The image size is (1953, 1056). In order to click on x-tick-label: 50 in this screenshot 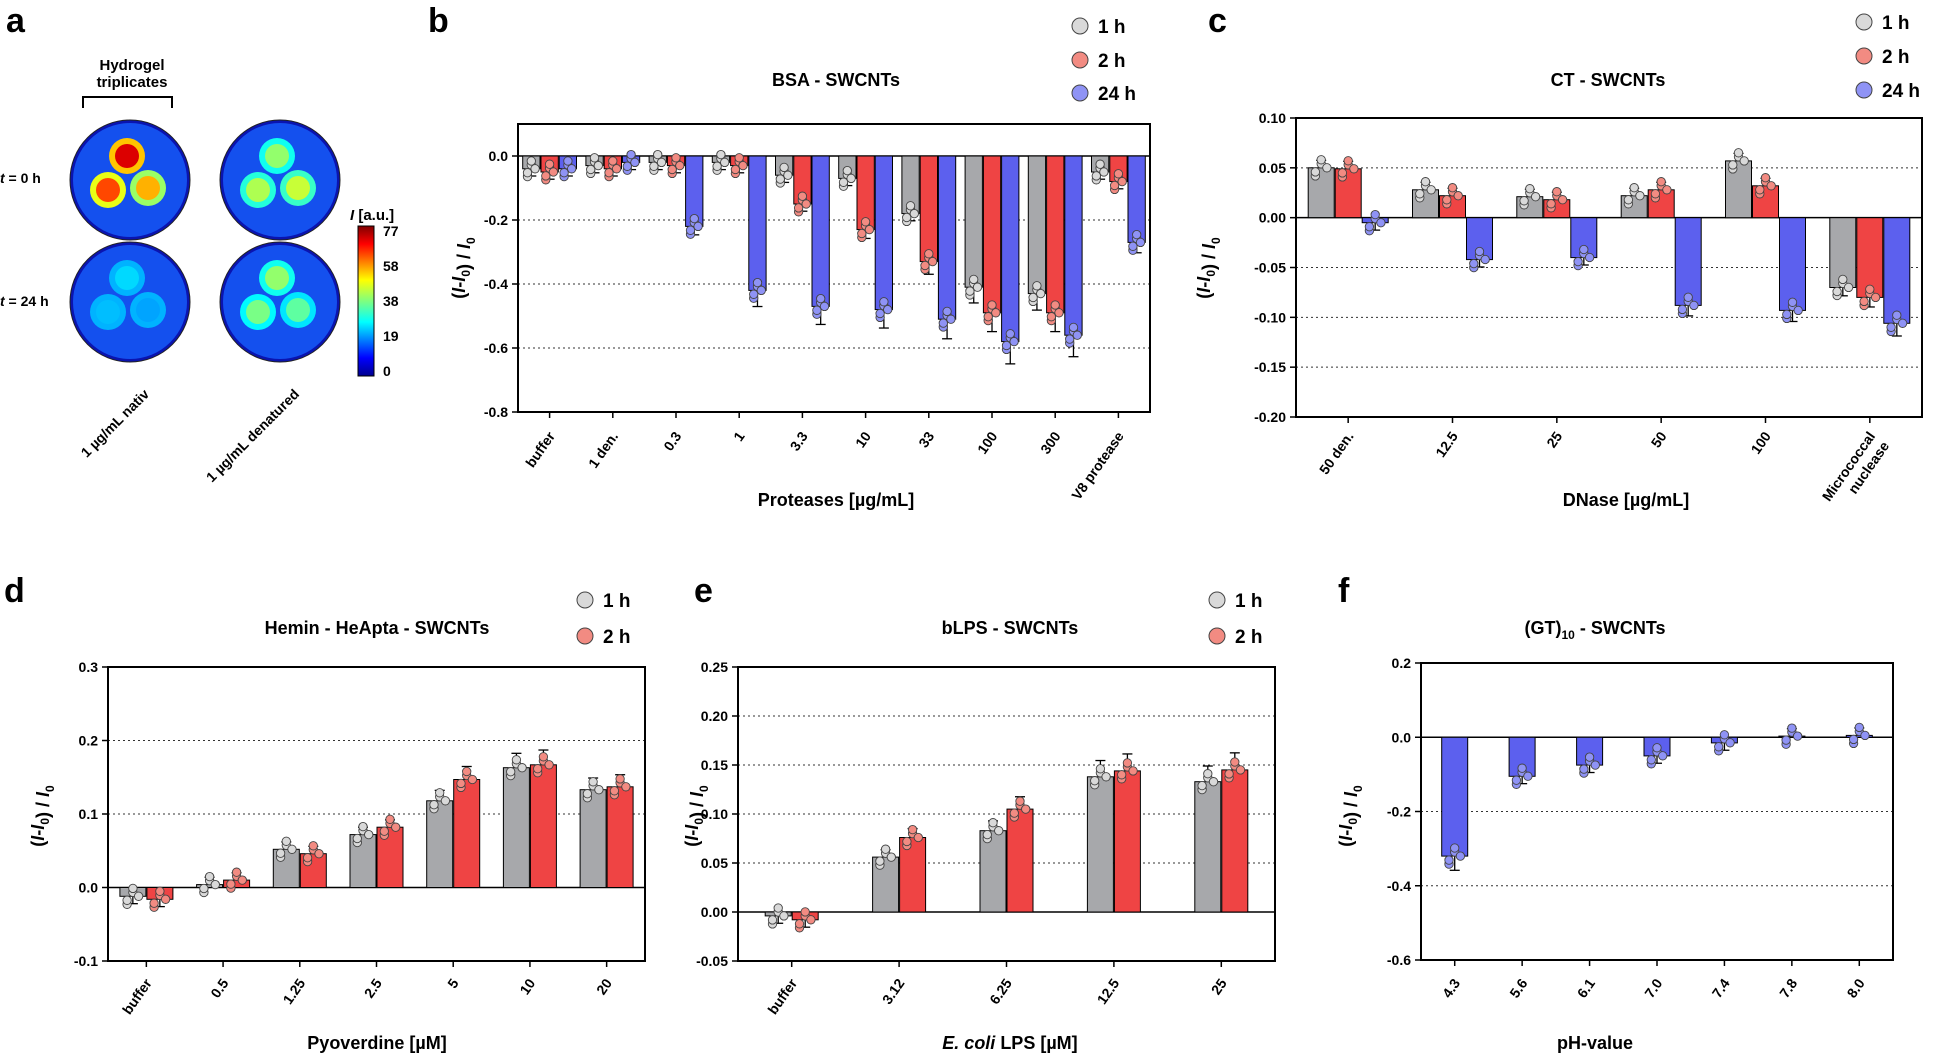, I will do `click(1659, 439)`.